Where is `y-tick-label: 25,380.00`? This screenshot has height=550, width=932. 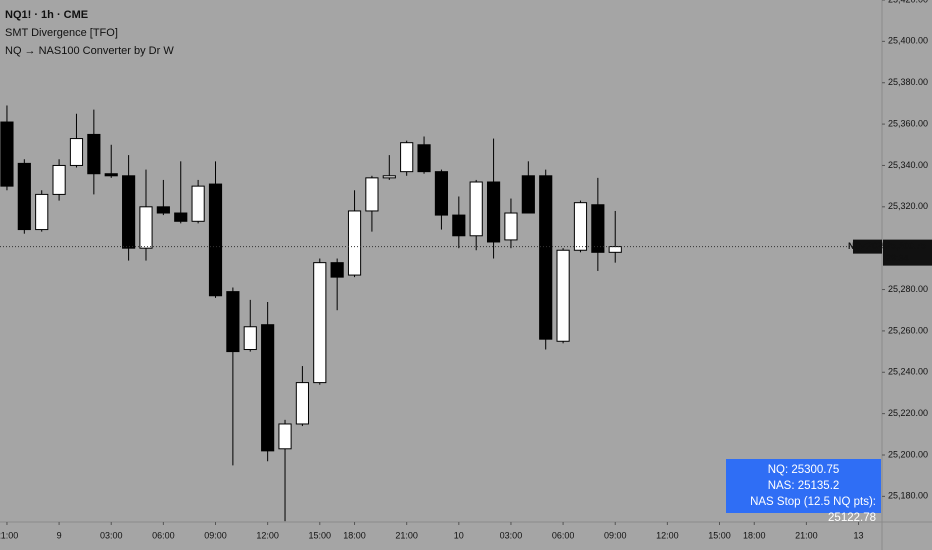
y-tick-label: 25,380.00 is located at coordinates (908, 82).